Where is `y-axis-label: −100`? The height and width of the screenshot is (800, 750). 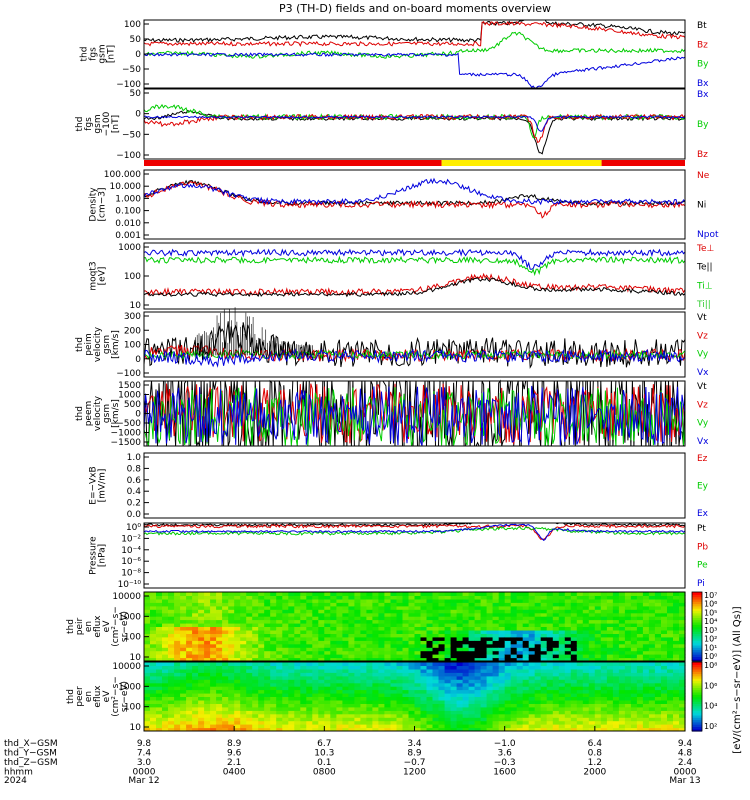 y-axis-label: −100 is located at coordinates (107, 123).